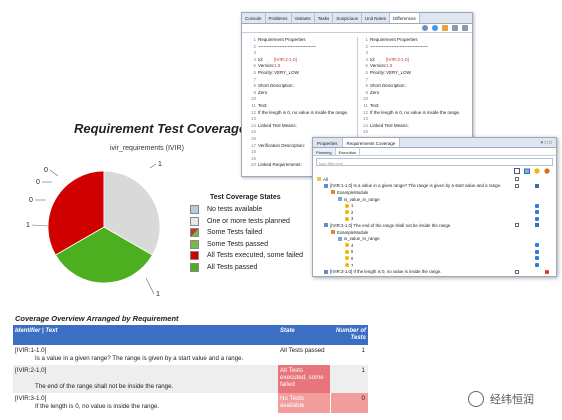 This screenshot has height=420, width=562. Describe the element at coordinates (434, 162) in the screenshot. I see `filter-input: type filter text` at that location.